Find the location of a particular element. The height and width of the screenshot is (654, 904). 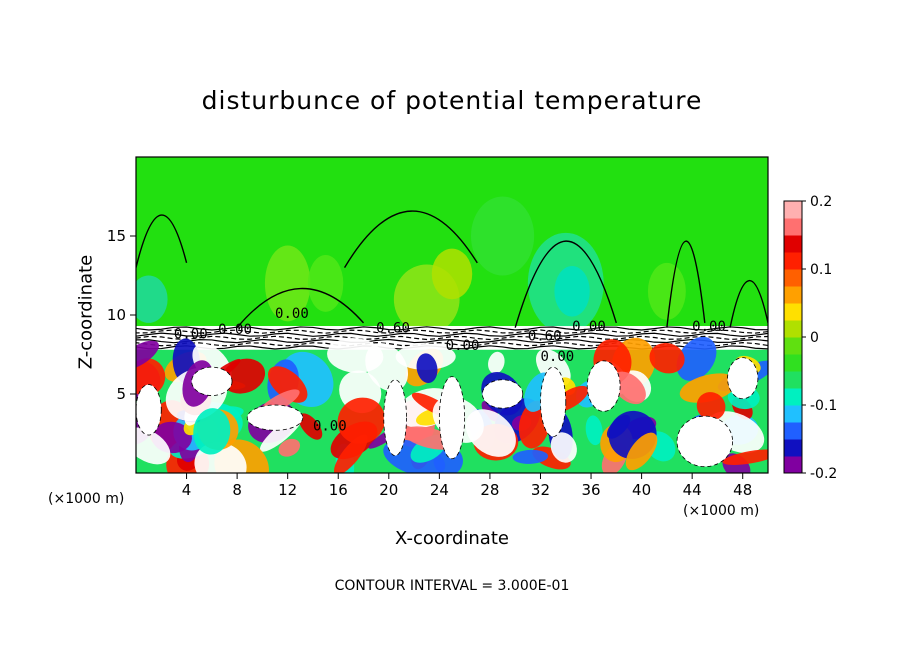

colorbar-tick-label: 0.2 is located at coordinates (821, 202).